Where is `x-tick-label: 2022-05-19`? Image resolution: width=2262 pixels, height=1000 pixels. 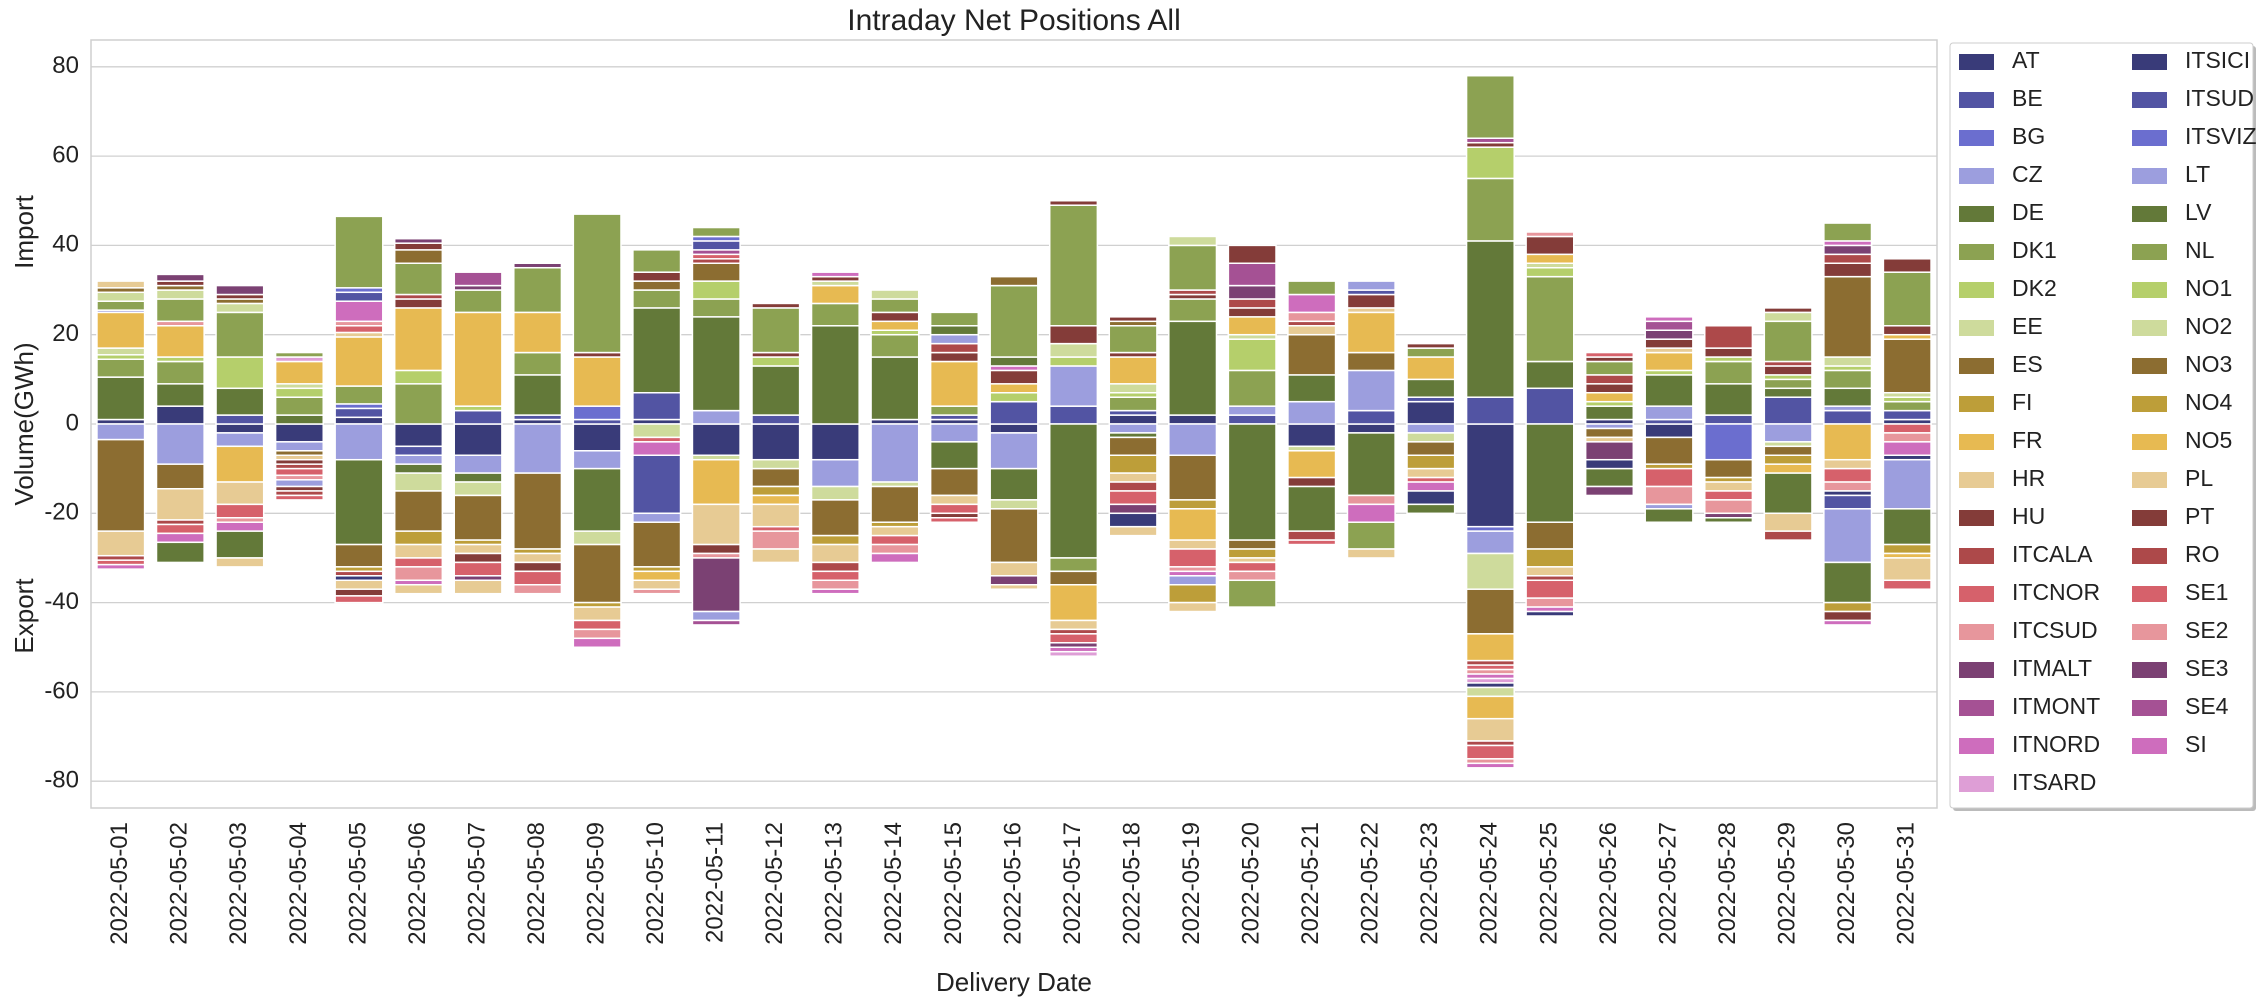
x-tick-label: 2022-05-19 is located at coordinates (1191, 883).